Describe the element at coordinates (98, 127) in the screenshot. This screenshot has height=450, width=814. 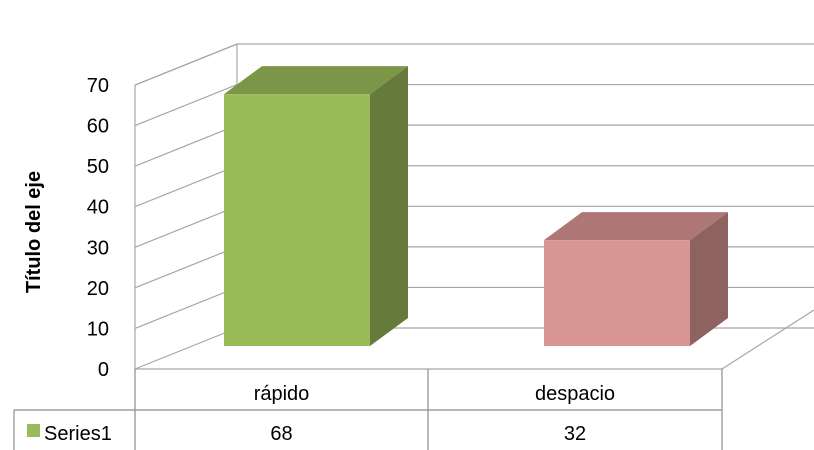
I see `y-tick-label: 60` at that location.